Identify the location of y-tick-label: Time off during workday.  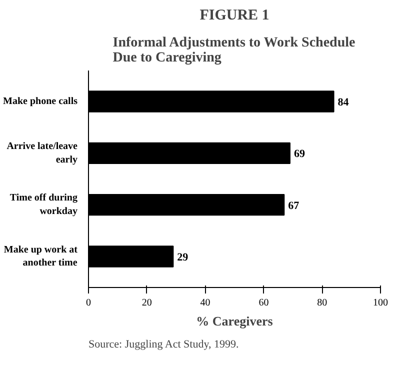
(44, 204).